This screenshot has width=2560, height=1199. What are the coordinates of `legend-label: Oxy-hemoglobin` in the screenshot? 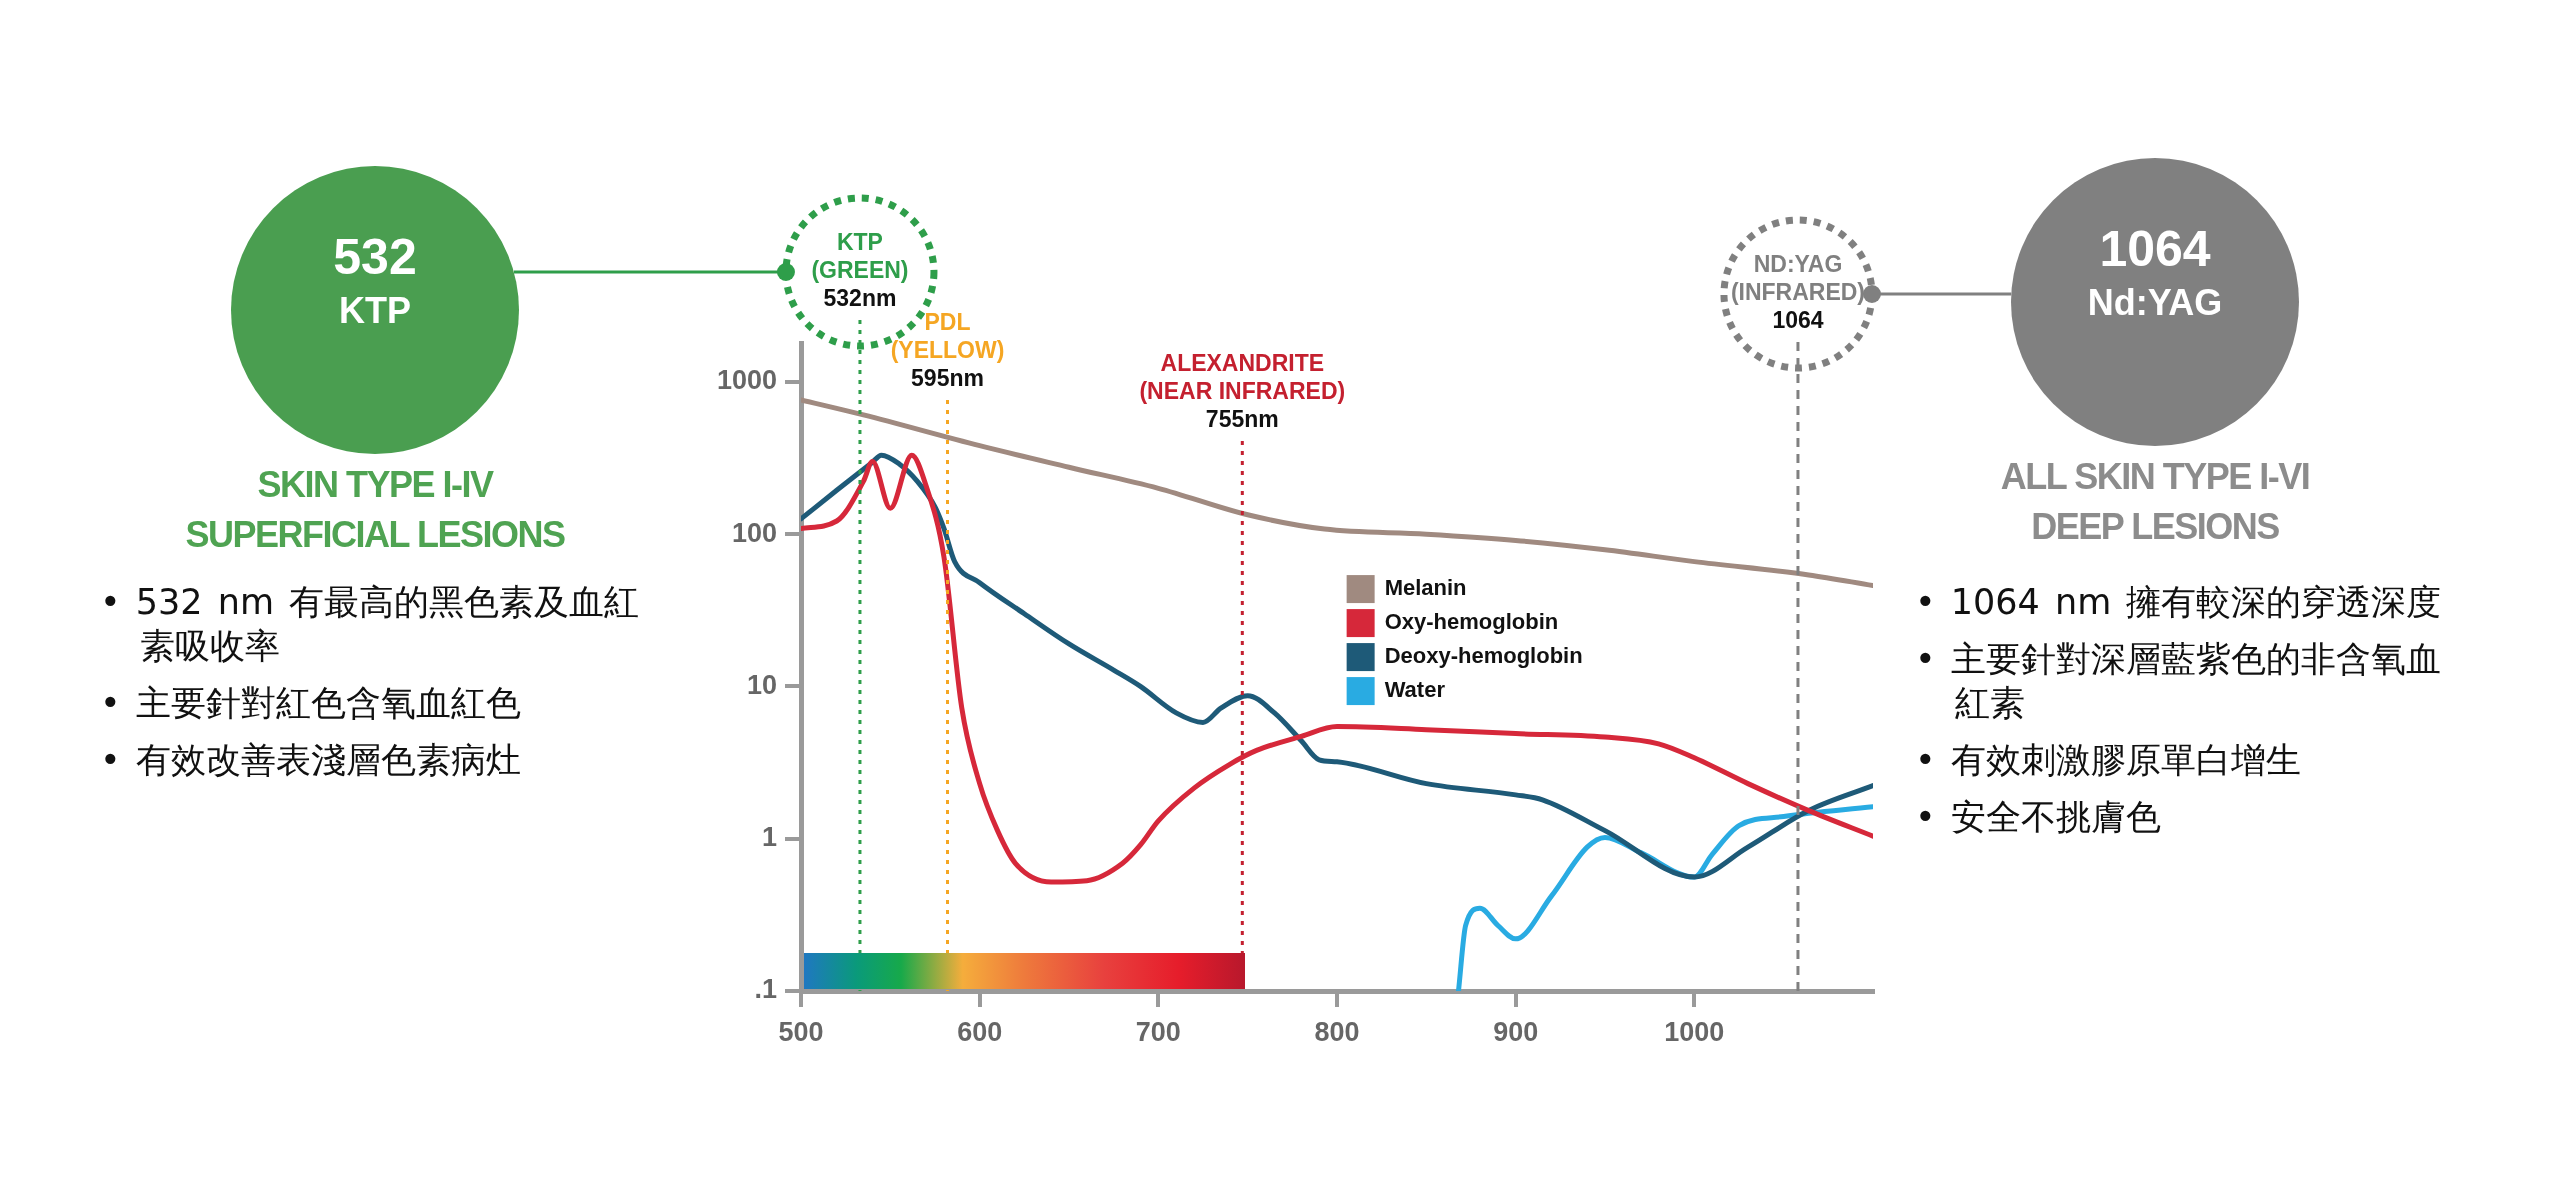 It's located at (1471, 622).